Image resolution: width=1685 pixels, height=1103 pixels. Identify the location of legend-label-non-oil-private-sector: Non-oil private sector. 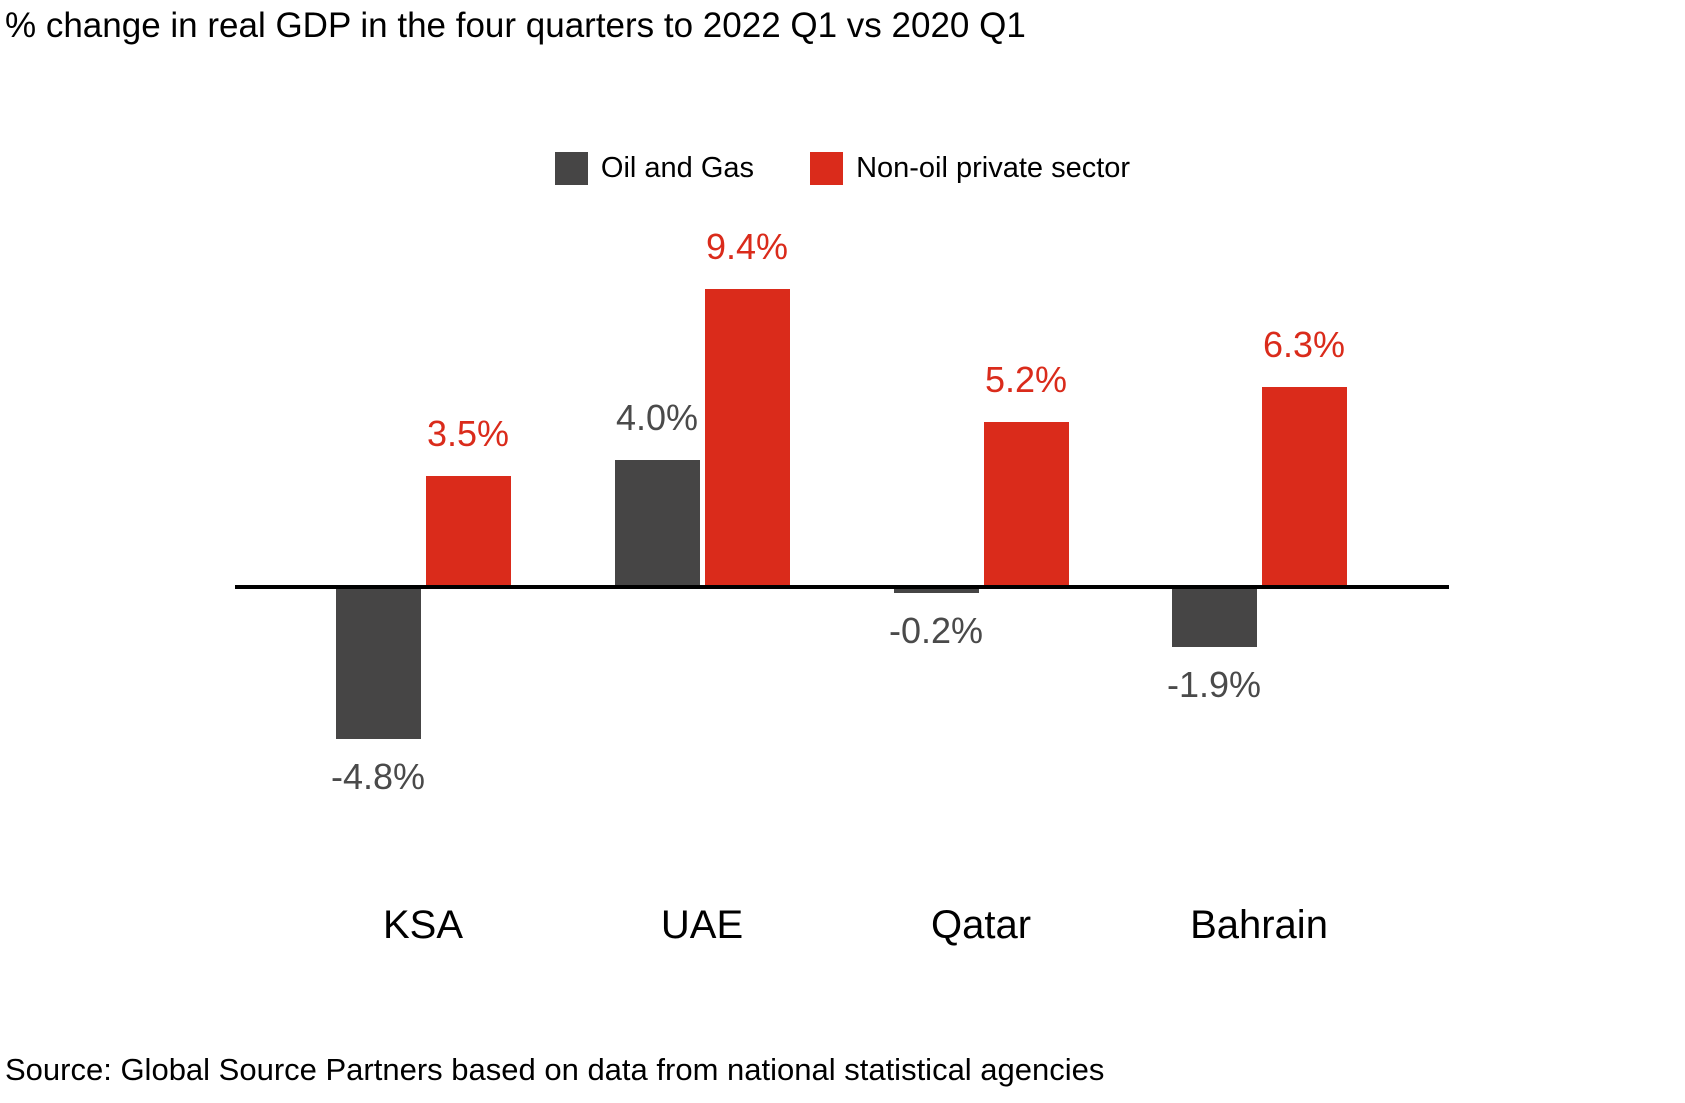
(993, 168).